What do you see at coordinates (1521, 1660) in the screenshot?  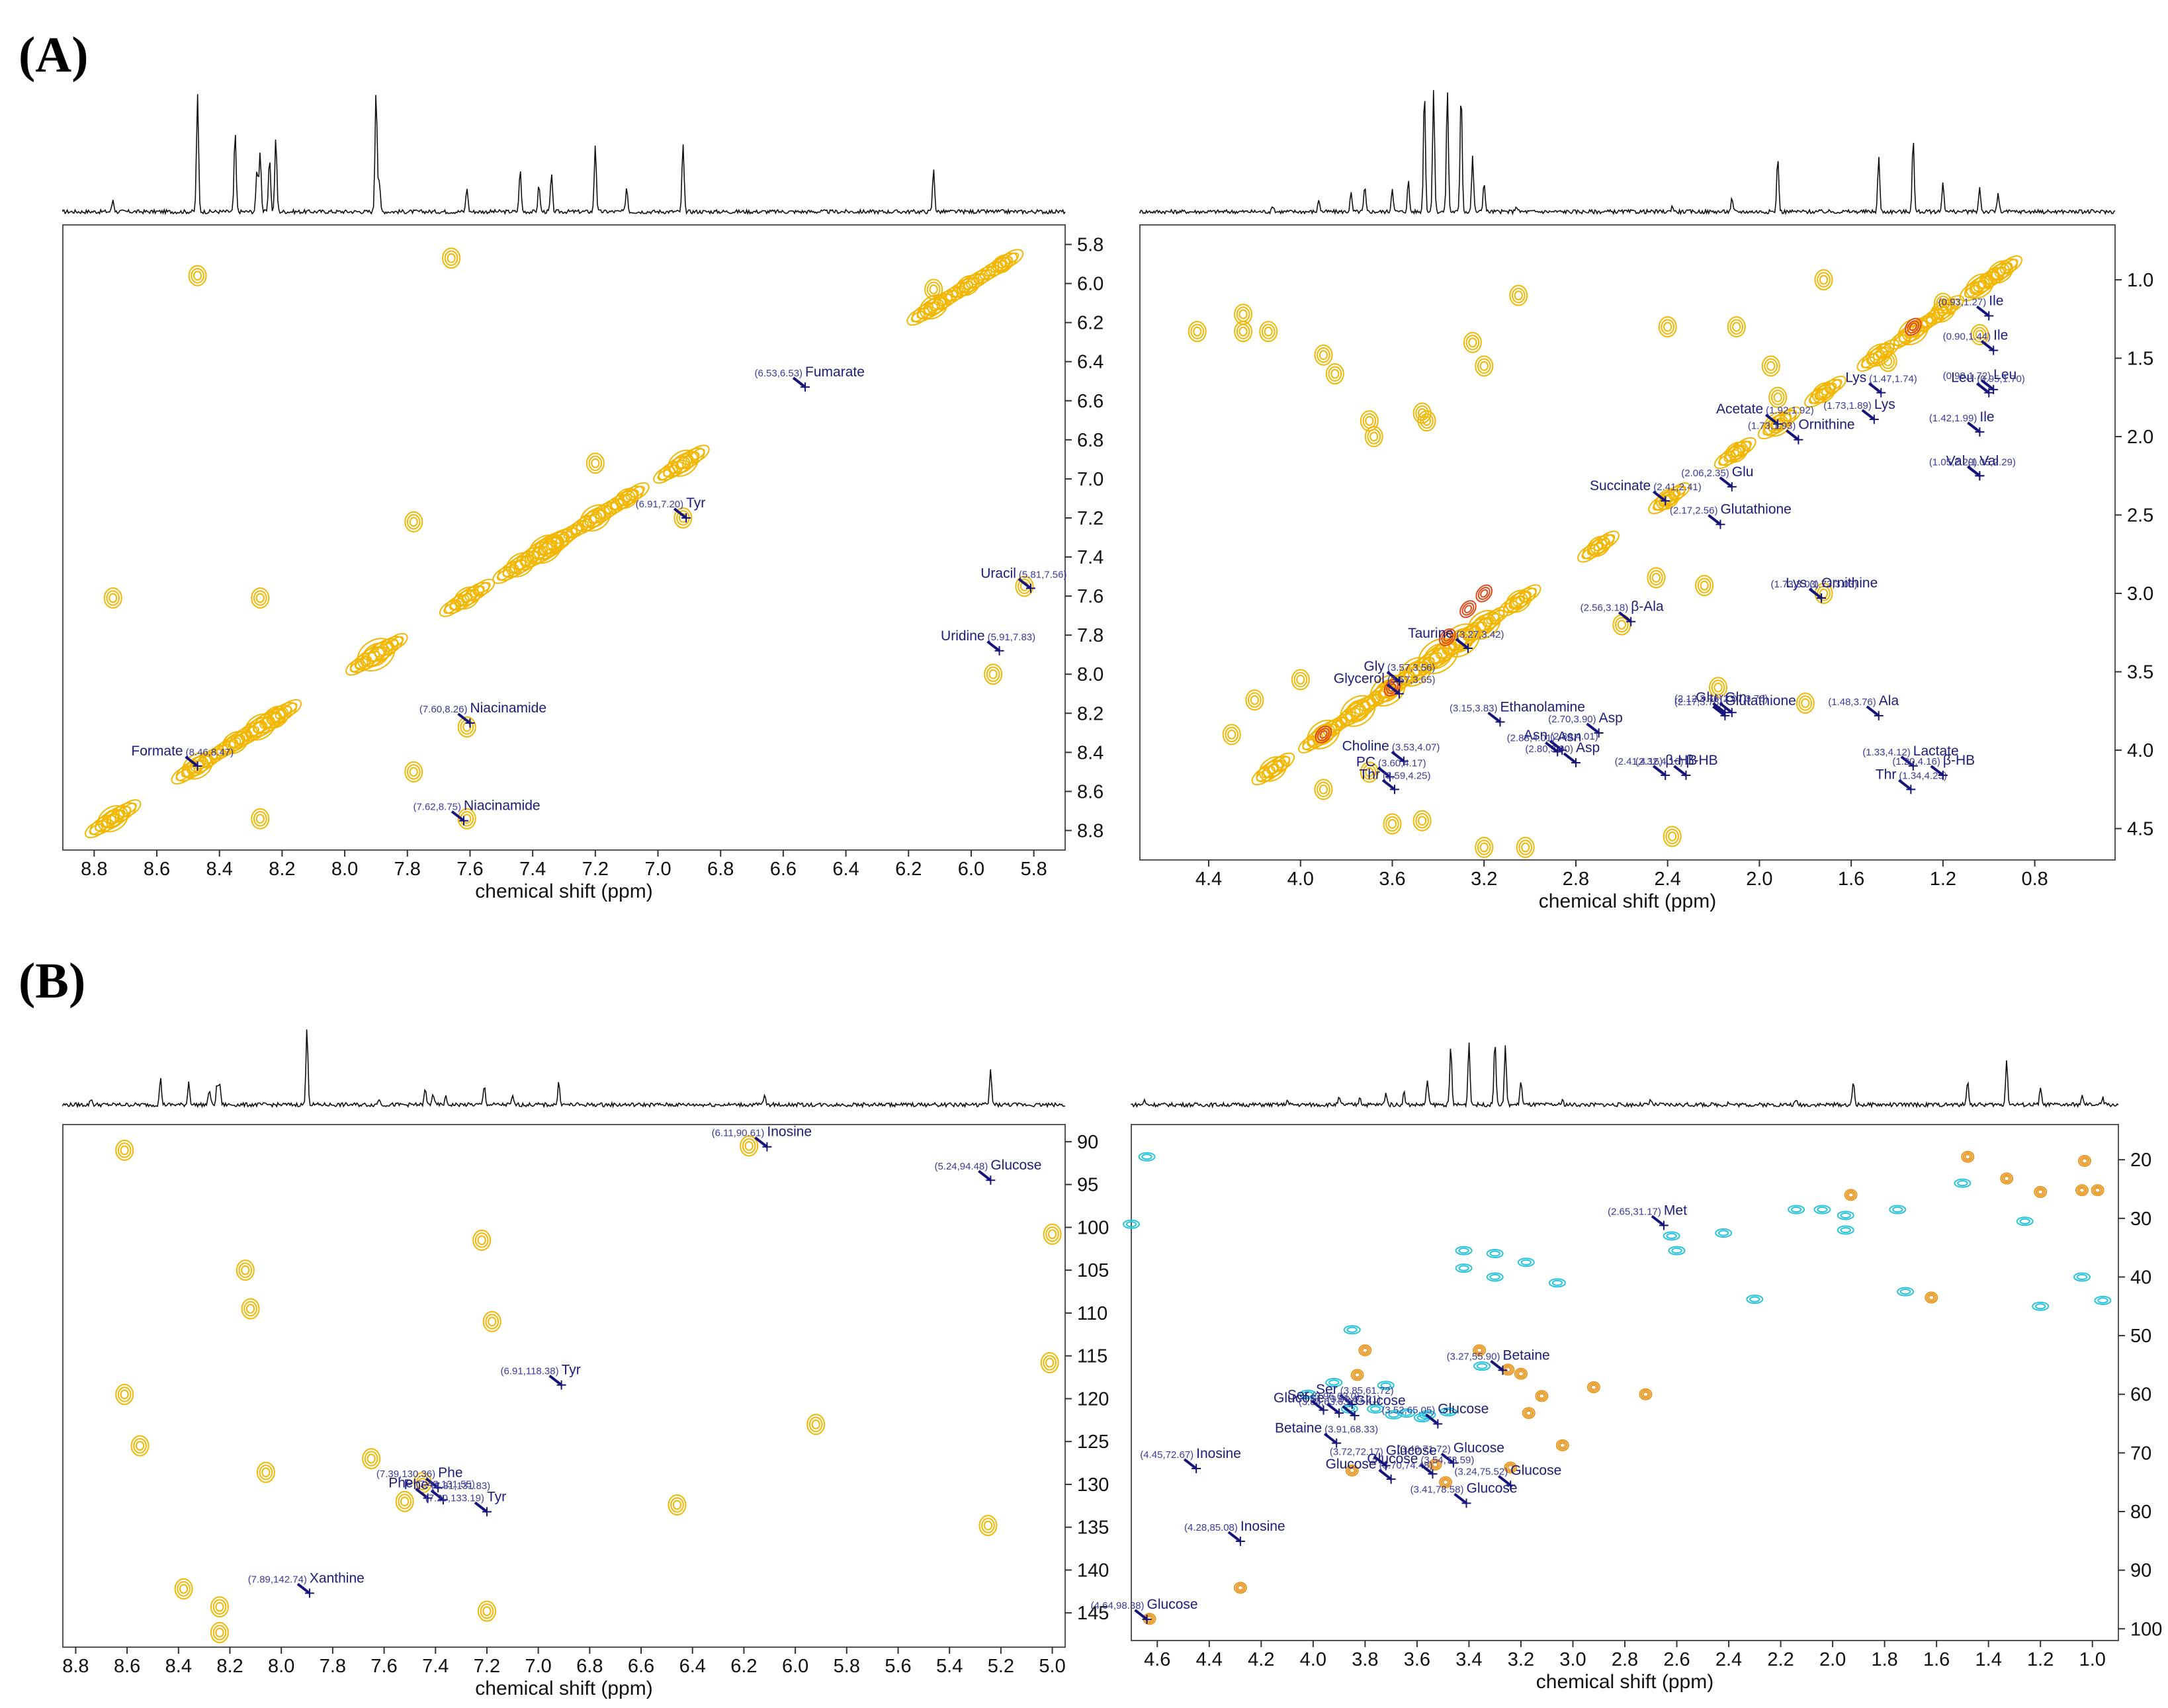 I see `x-tick-label: 3.2` at bounding box center [1521, 1660].